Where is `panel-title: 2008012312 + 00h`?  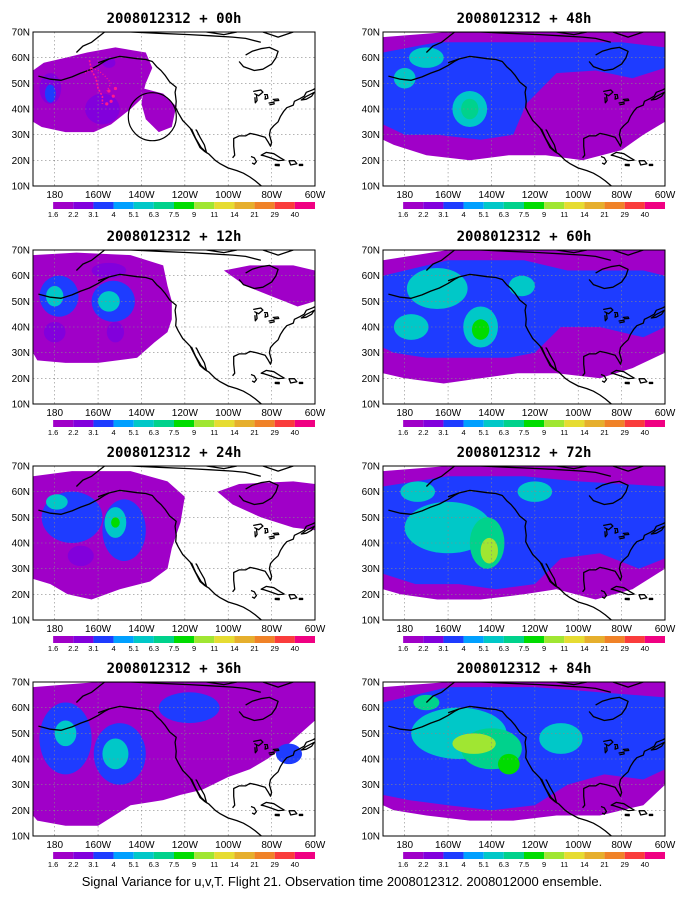
panel-title: 2008012312 + 00h is located at coordinates (174, 19).